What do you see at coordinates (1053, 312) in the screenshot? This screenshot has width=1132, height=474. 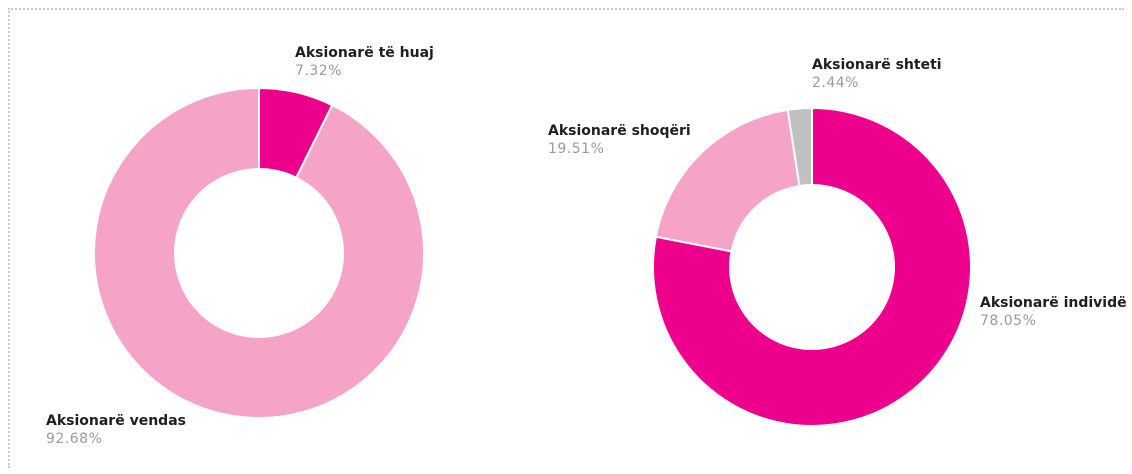 I see `label-individual-shareholders: Aksionarë individë 78.05%` at bounding box center [1053, 312].